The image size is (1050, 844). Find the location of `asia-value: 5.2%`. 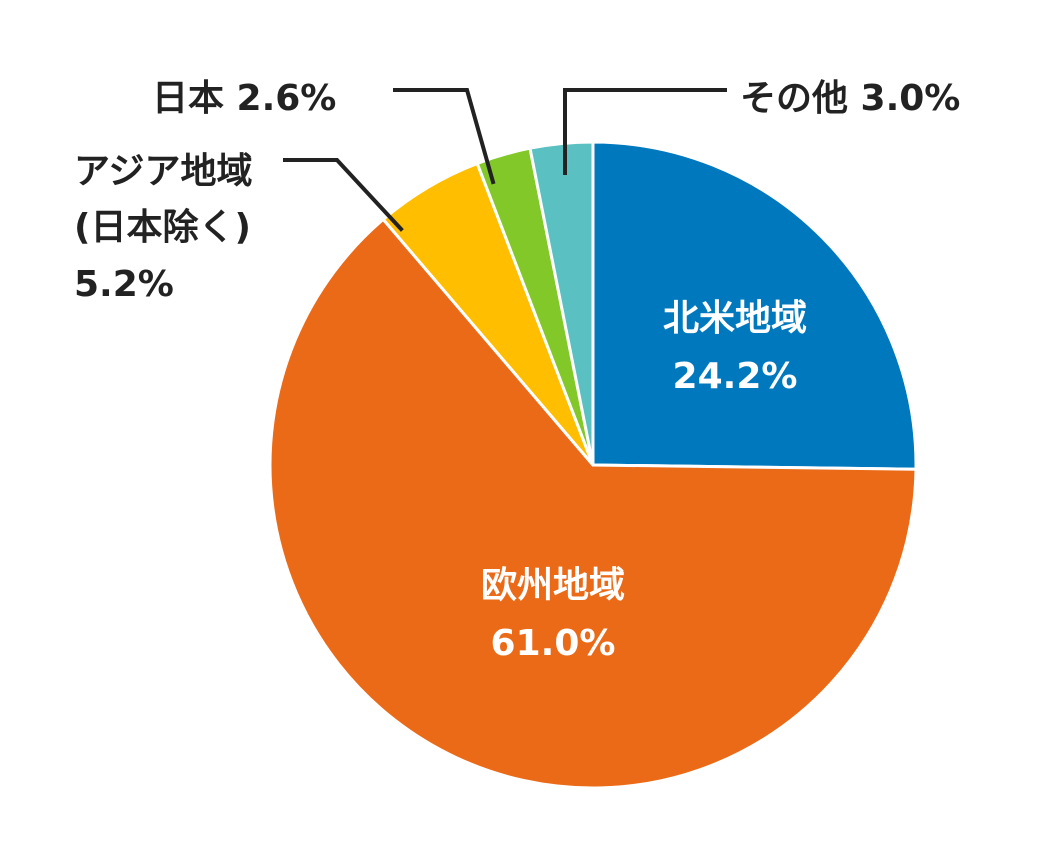

asia-value: 5.2% is located at coordinates (124, 284).